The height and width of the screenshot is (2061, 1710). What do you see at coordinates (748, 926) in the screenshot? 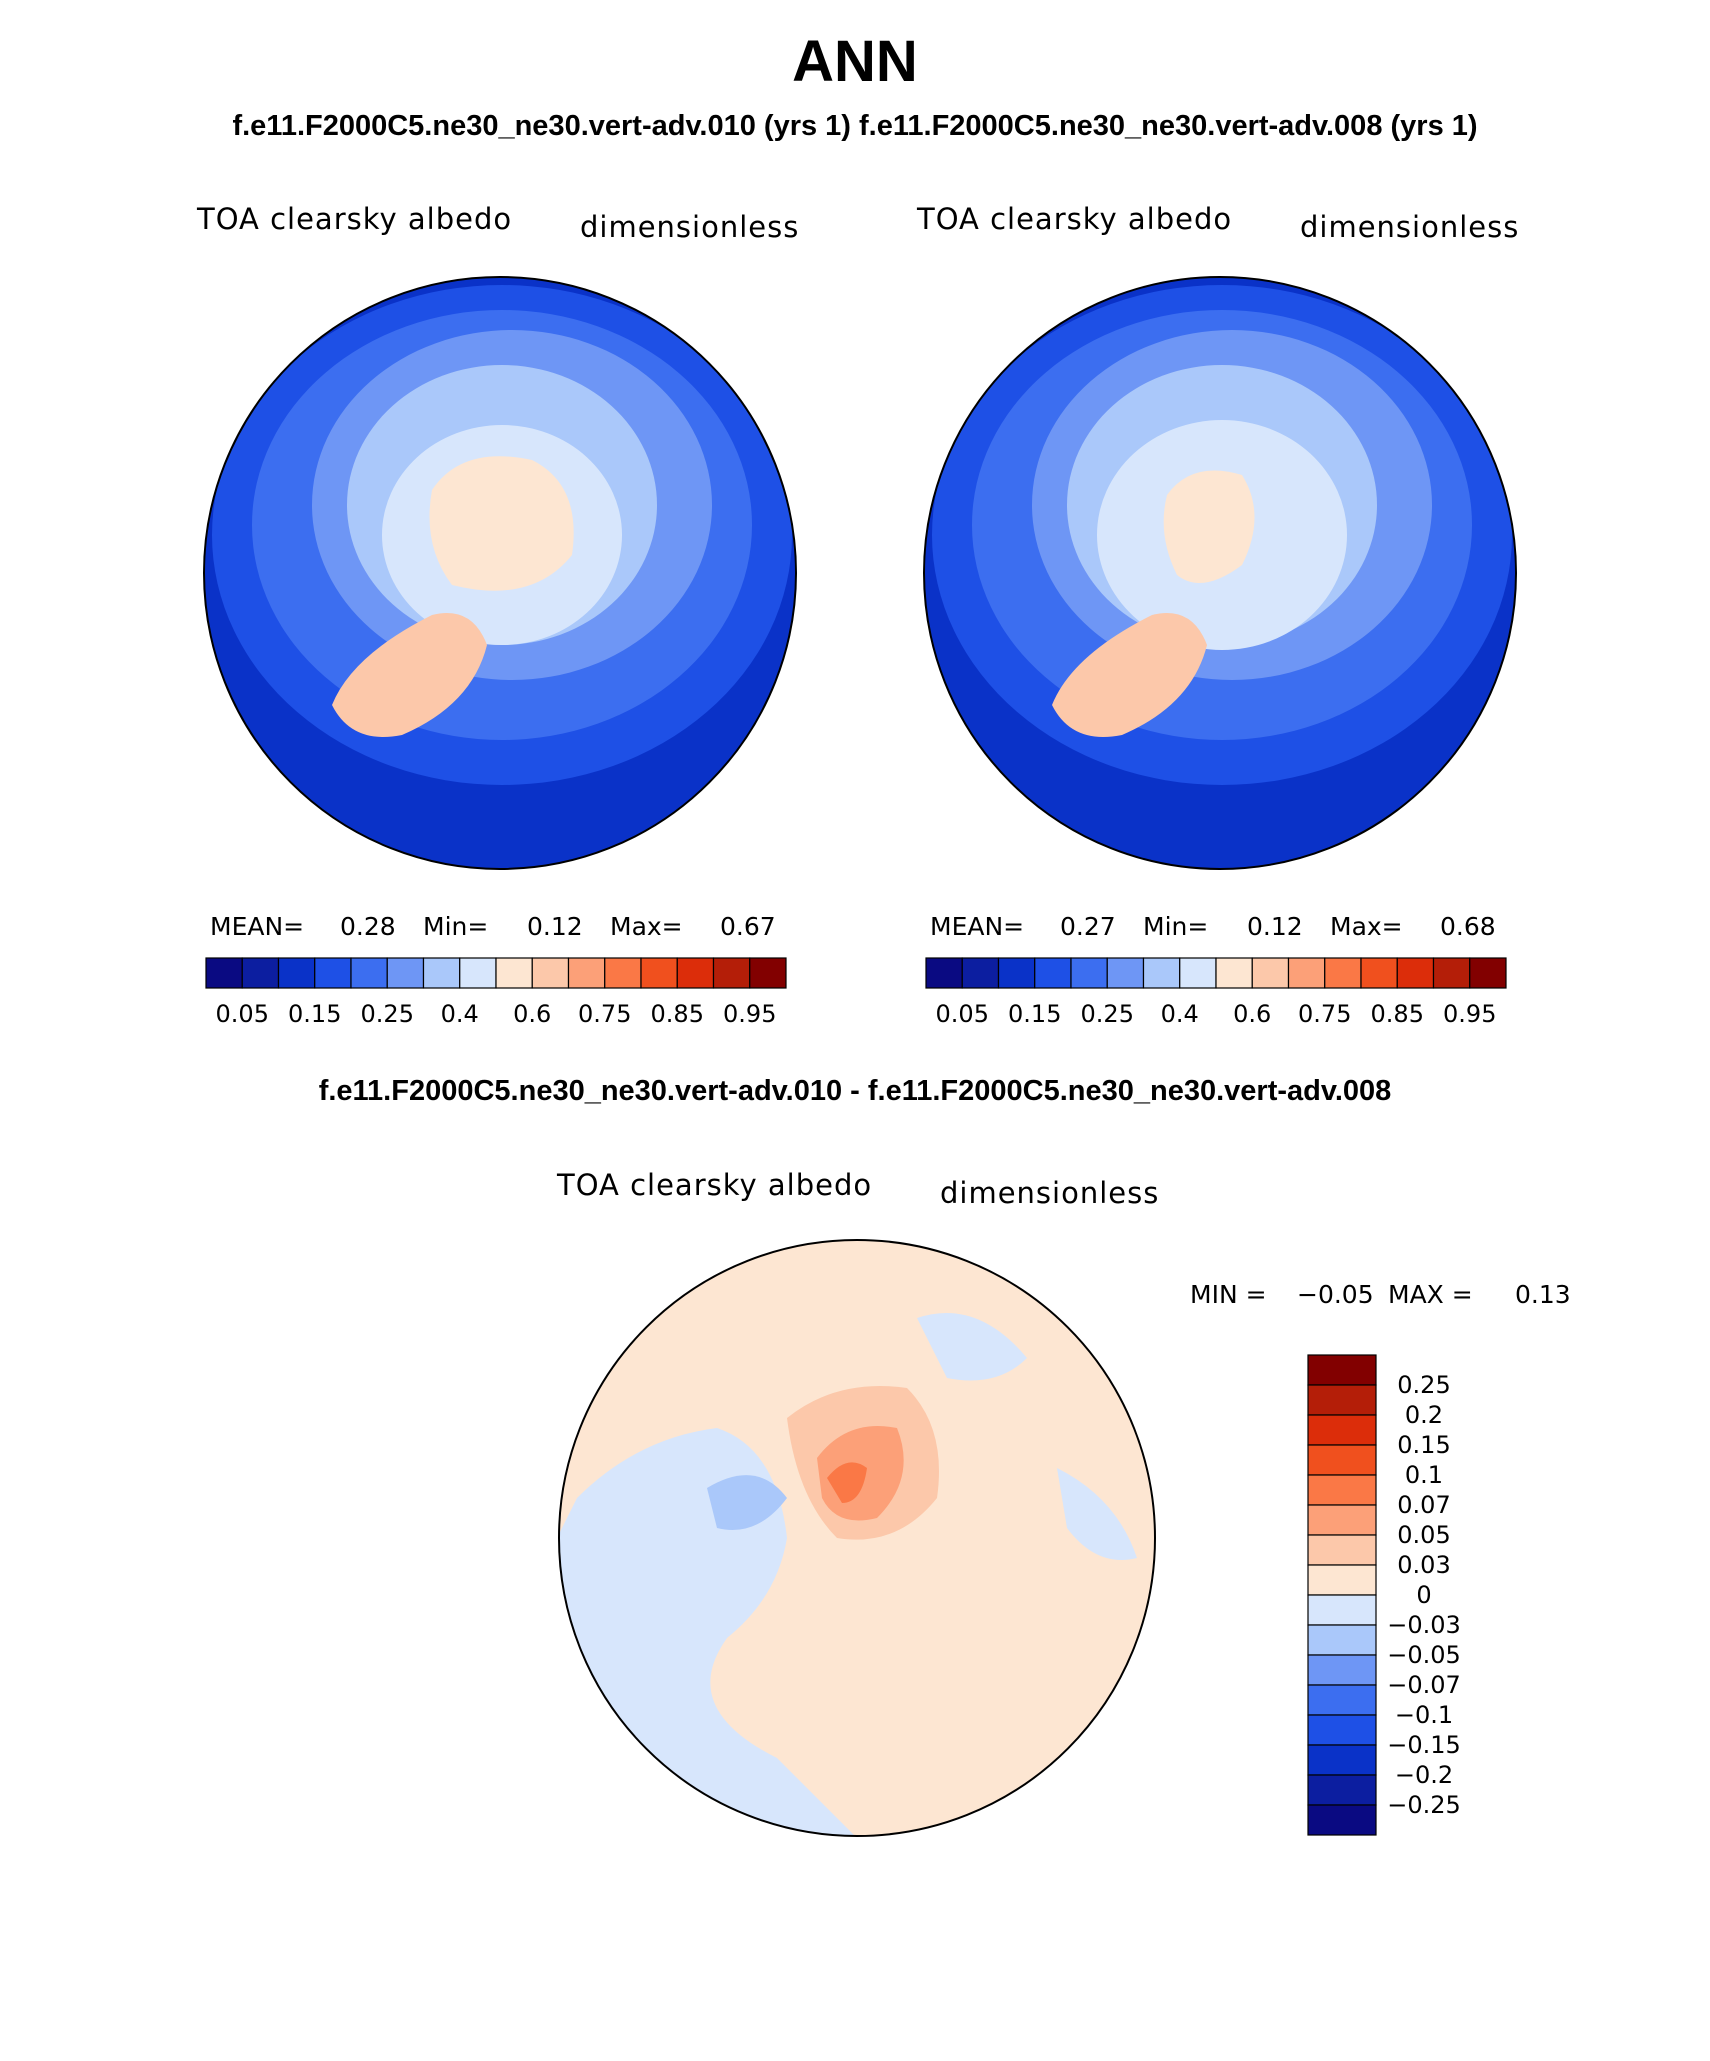
I see `panel1-max-value: 0.67` at bounding box center [748, 926].